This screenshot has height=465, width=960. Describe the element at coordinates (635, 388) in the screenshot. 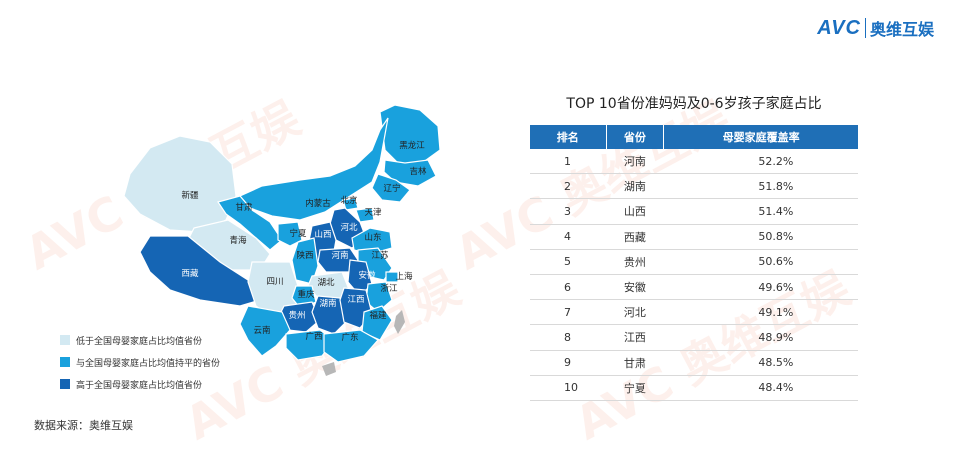

I see `cell-province: 宁夏` at that location.